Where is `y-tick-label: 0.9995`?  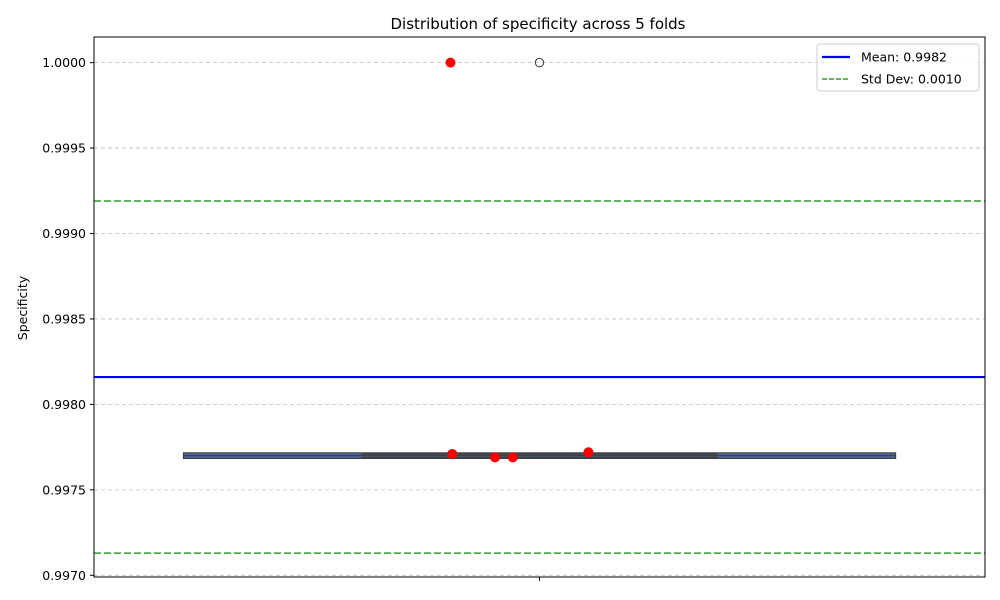
y-tick-label: 0.9995 is located at coordinates (64, 148).